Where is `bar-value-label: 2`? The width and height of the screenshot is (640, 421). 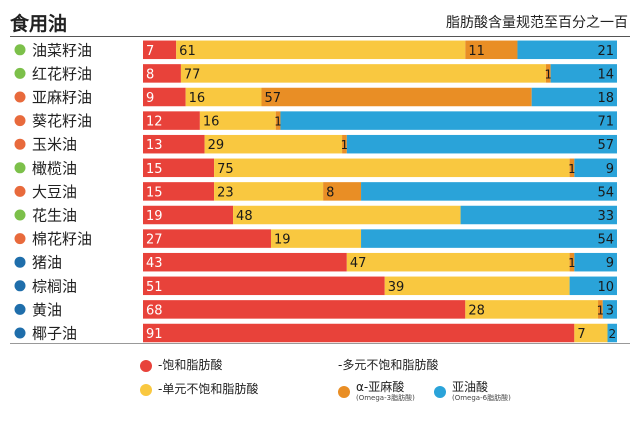
bar-value-label: 2 is located at coordinates (612, 334).